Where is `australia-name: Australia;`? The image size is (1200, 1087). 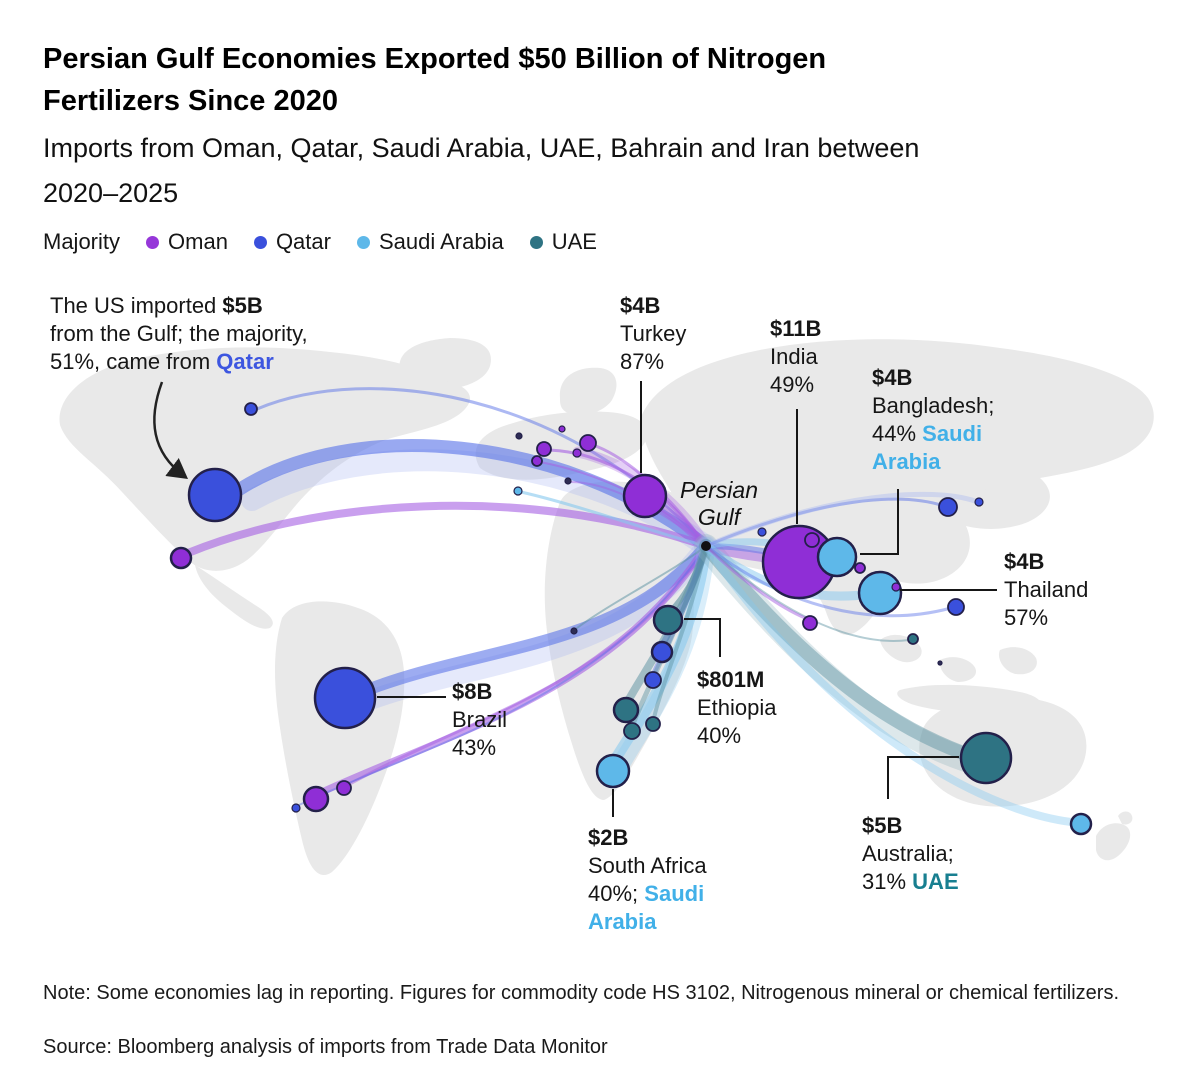
australia-name: Australia; is located at coordinates (908, 853).